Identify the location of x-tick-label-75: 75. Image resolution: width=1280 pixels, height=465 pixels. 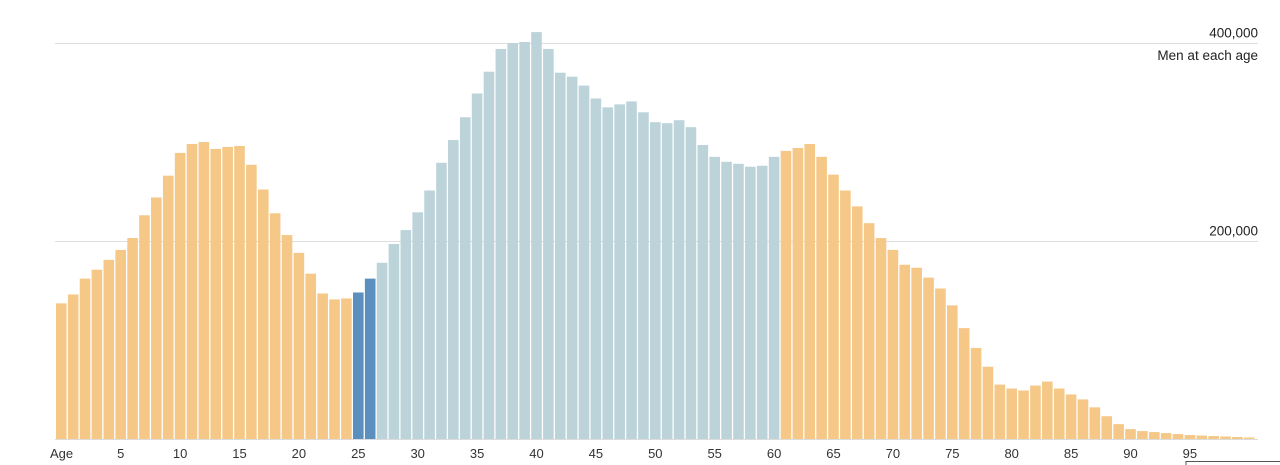
(952, 453).